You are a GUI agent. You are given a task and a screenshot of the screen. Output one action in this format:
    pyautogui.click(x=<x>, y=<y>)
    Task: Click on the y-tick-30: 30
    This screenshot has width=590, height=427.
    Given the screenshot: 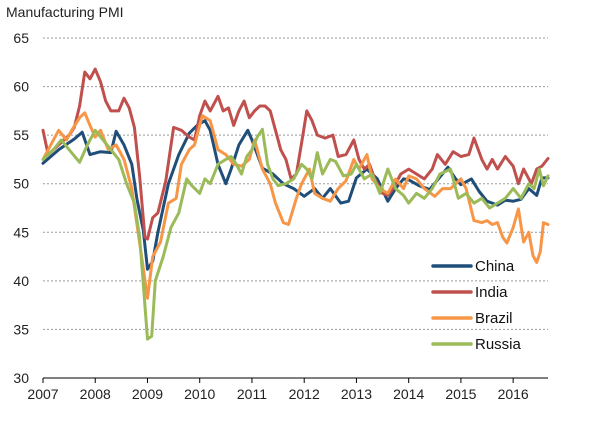 What is the action you would take?
    pyautogui.click(x=21, y=378)
    